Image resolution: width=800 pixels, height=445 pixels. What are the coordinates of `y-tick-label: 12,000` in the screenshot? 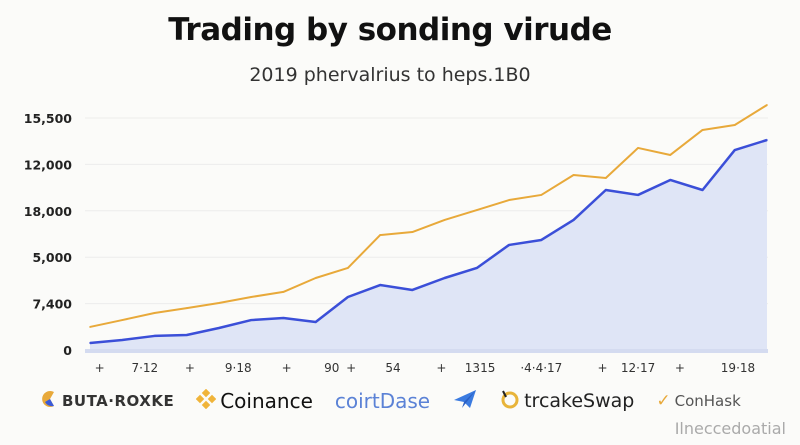 It's located at (48, 164).